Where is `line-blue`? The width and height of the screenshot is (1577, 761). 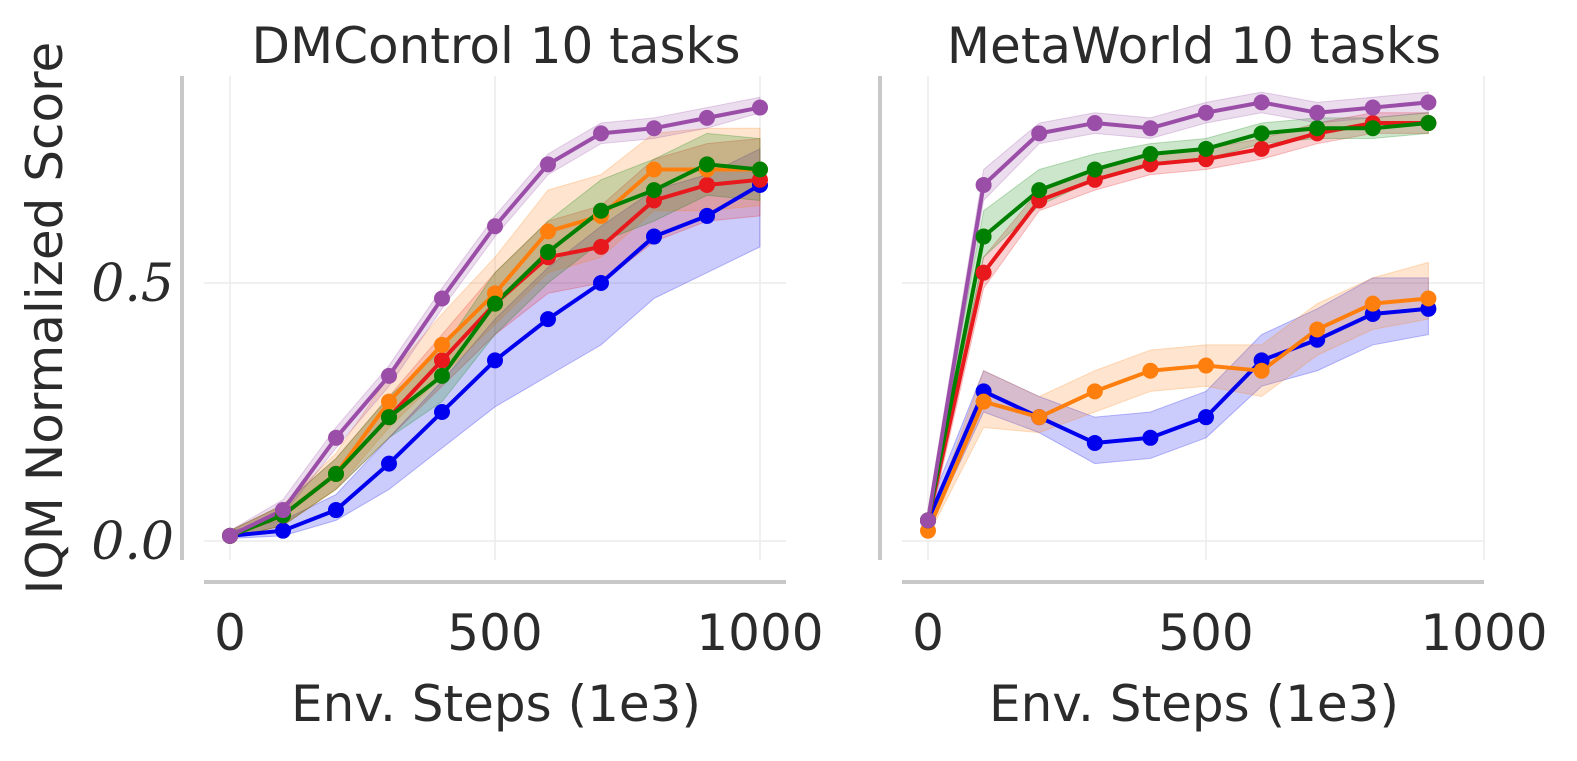
line-blue is located at coordinates (1177, 414).